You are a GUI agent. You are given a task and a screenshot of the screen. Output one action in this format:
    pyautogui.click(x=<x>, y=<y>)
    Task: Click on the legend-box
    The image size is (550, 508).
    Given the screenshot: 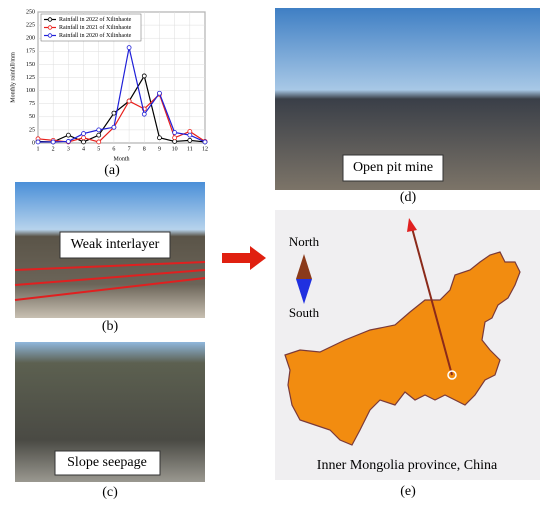 What is the action you would take?
    pyautogui.click(x=91, y=27)
    